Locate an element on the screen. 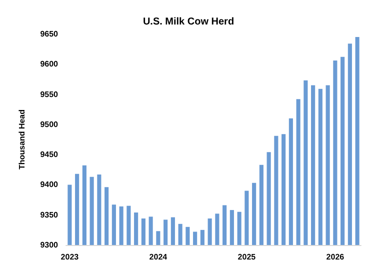 This screenshot has height=277, width=377. y-tick-label: 9350 is located at coordinates (49, 215).